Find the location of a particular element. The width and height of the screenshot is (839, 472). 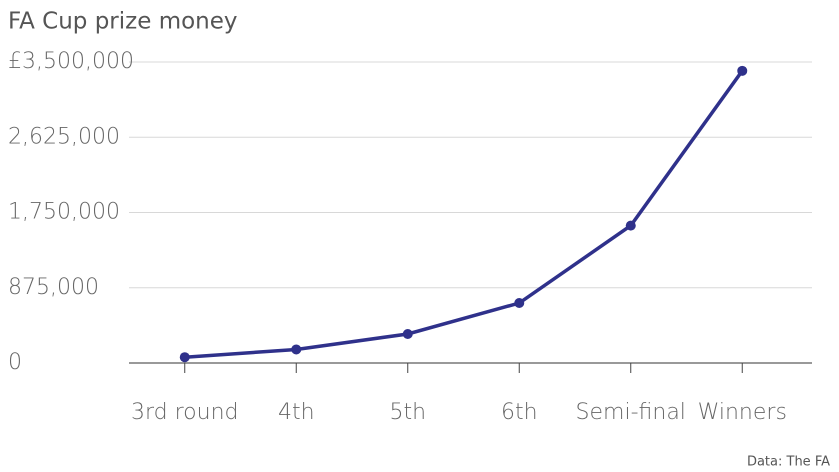

y-tick-label: 1,750,000 is located at coordinates (64, 212).